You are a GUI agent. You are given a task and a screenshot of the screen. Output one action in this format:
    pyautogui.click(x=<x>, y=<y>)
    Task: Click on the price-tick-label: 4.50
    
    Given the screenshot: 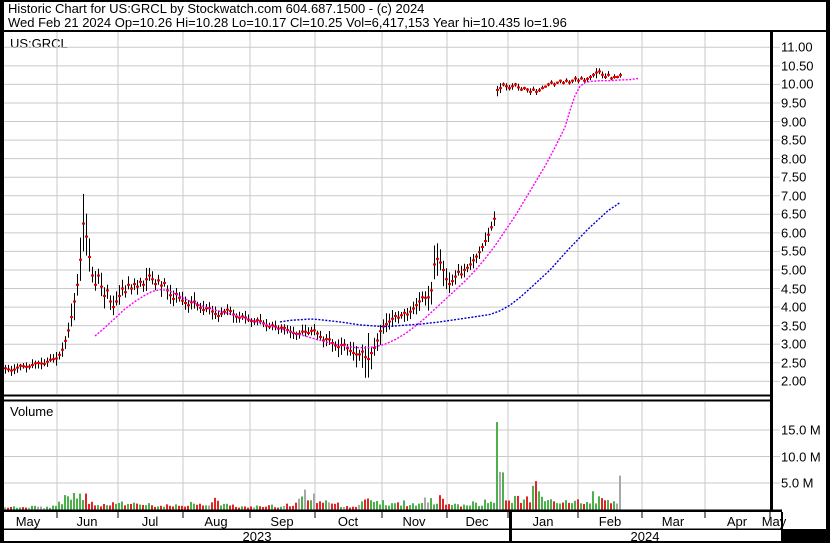 What is the action you would take?
    pyautogui.click(x=794, y=289)
    